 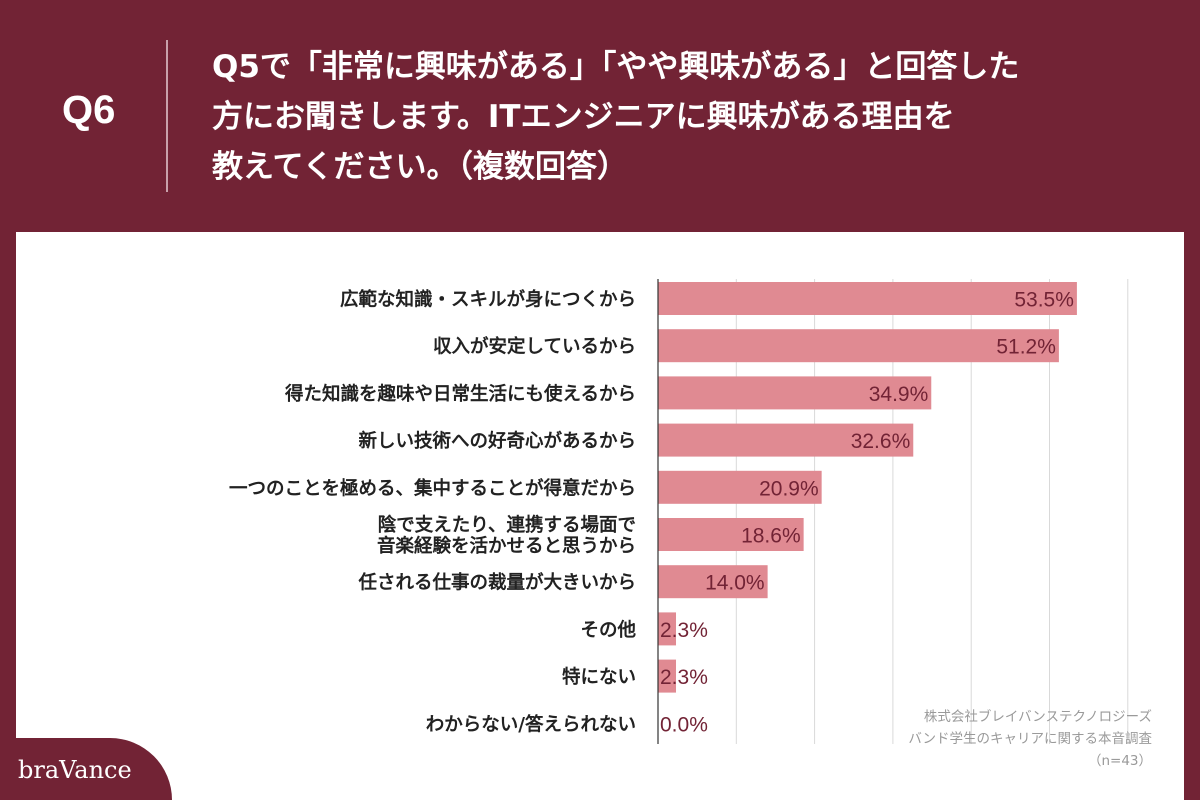 I want to click on category-label: 陰で支えたり、連携する場面で, so click(x=507, y=525).